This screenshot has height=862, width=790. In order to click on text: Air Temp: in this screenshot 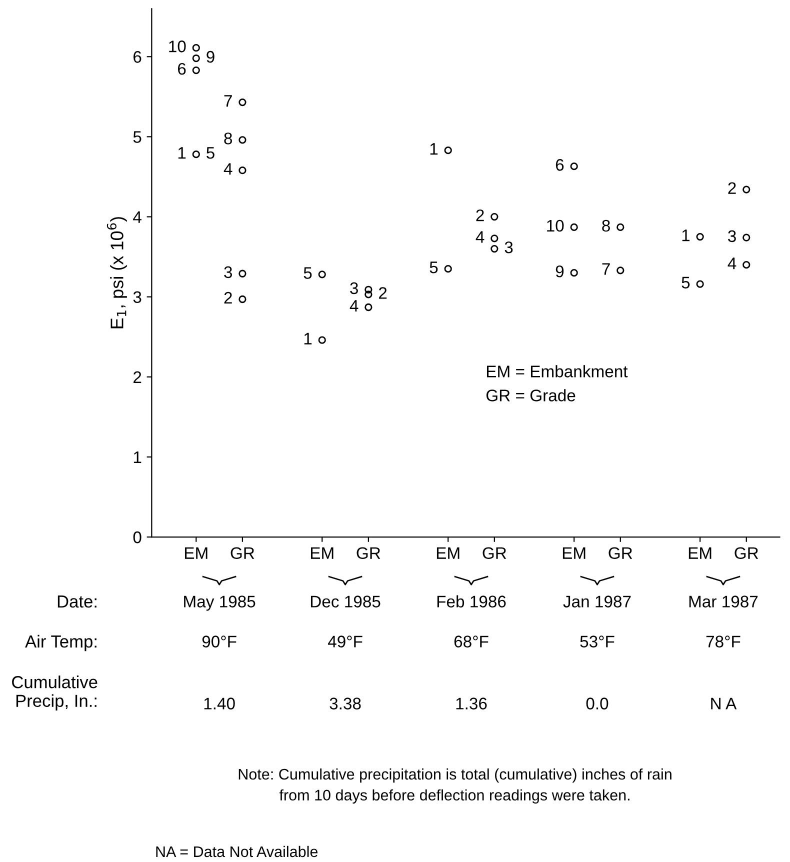, I will do `click(60, 643)`.